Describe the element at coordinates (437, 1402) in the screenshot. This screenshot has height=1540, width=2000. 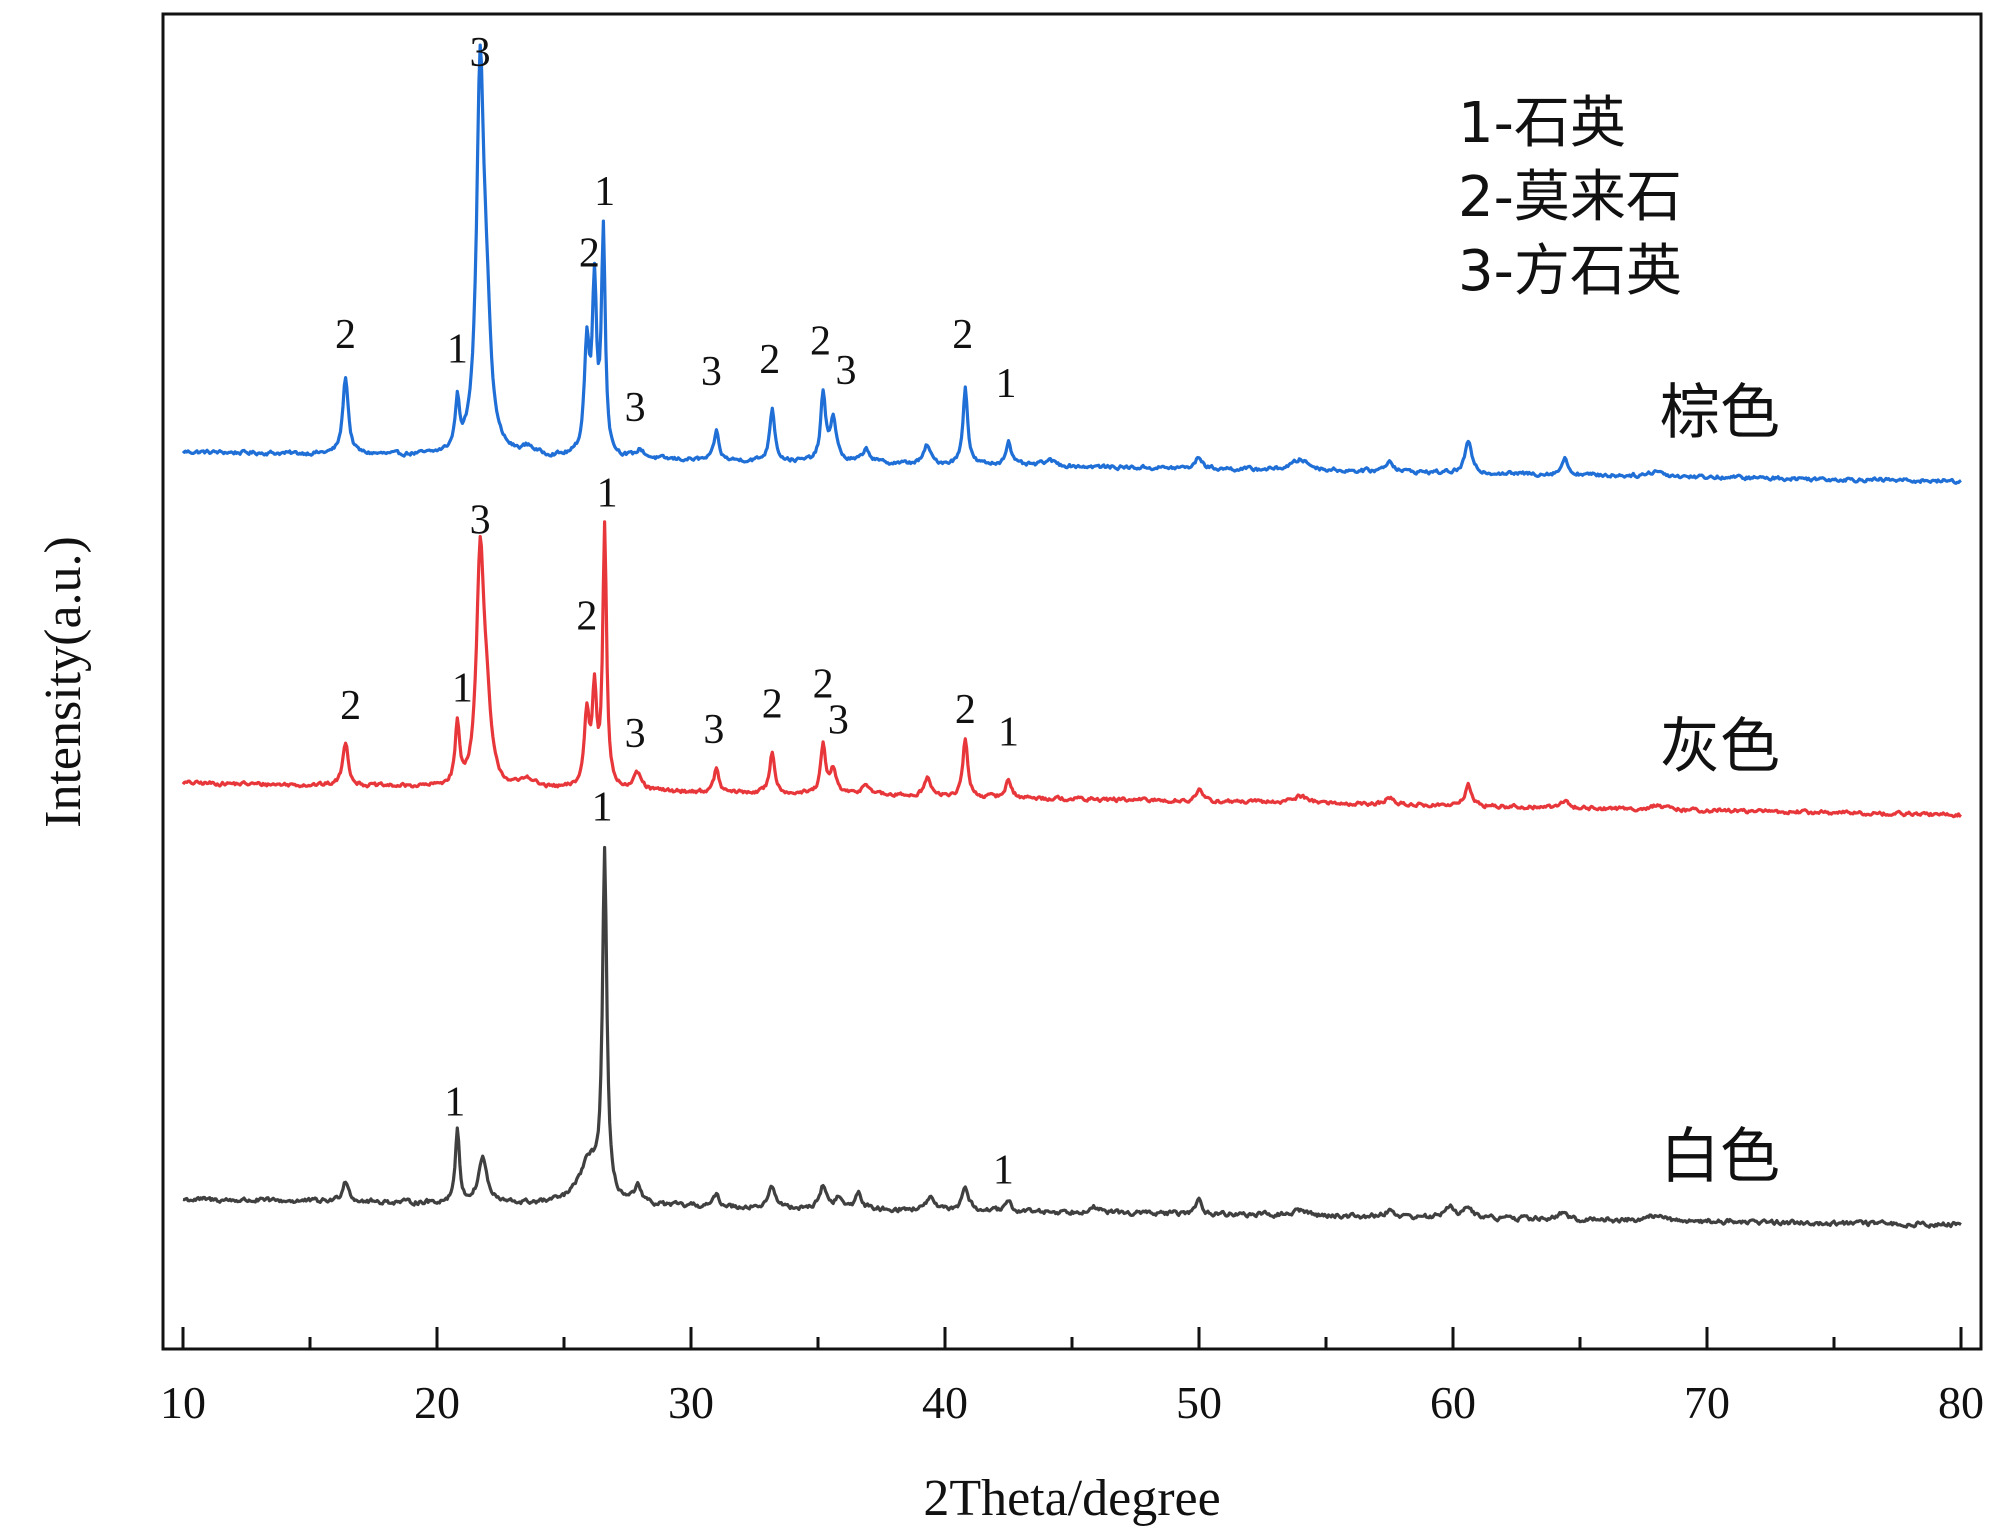
I see `x-tick-label: 20` at that location.